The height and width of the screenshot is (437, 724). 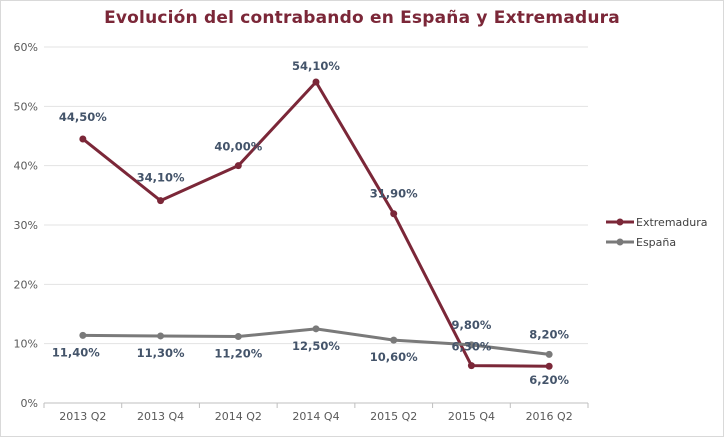 I want to click on y-tick-label: 60%, so click(x=26, y=47).